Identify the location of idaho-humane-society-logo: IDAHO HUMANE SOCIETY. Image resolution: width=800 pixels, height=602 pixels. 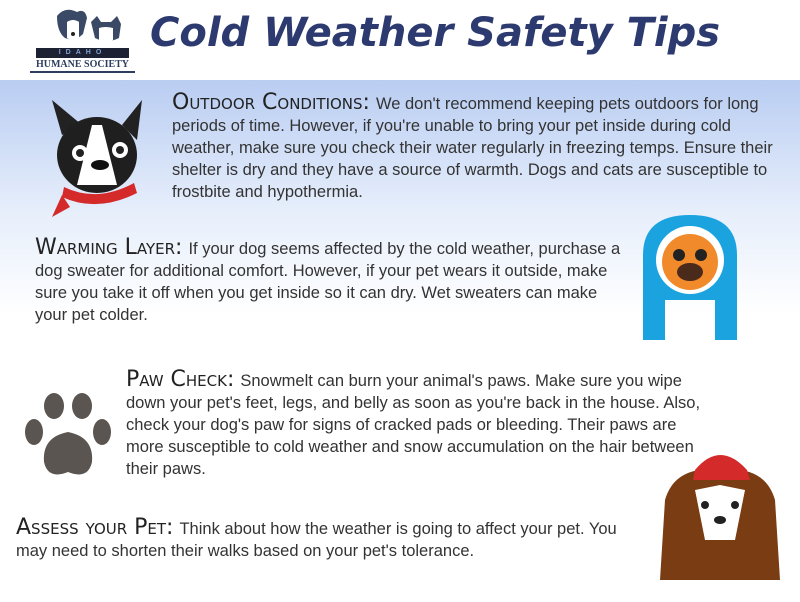
(82, 40).